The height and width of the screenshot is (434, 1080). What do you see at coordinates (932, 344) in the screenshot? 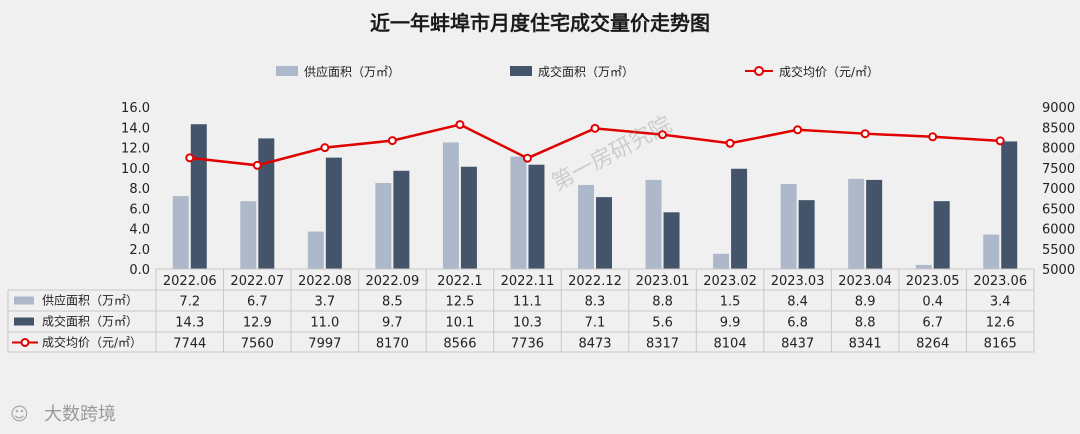
I see `data-label: 8264` at bounding box center [932, 344].